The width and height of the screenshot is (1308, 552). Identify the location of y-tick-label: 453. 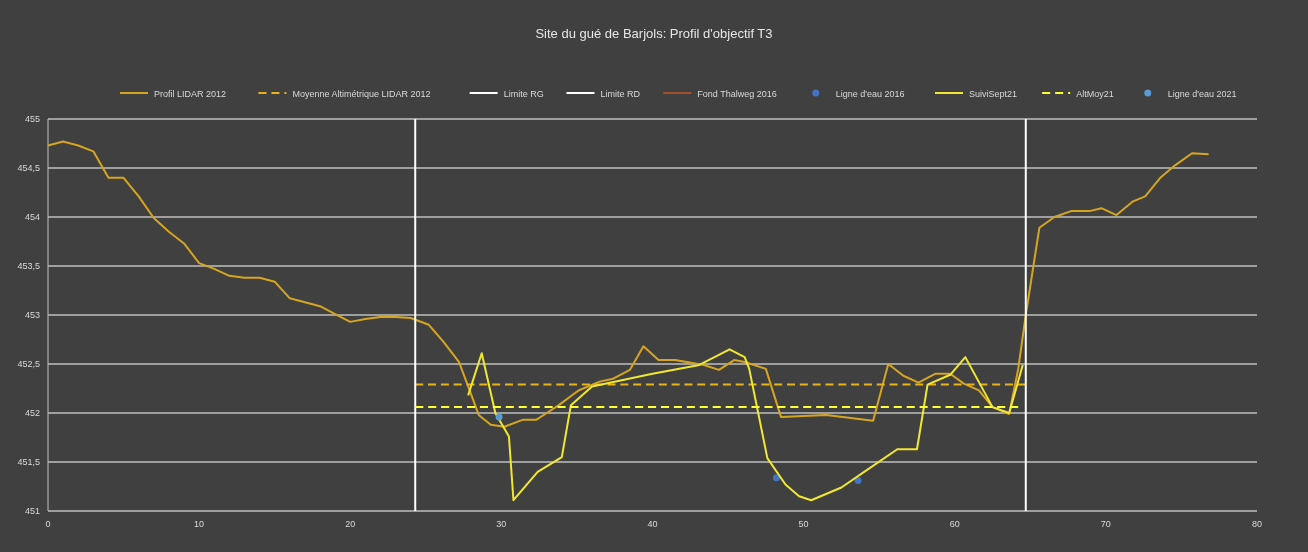
(32, 315).